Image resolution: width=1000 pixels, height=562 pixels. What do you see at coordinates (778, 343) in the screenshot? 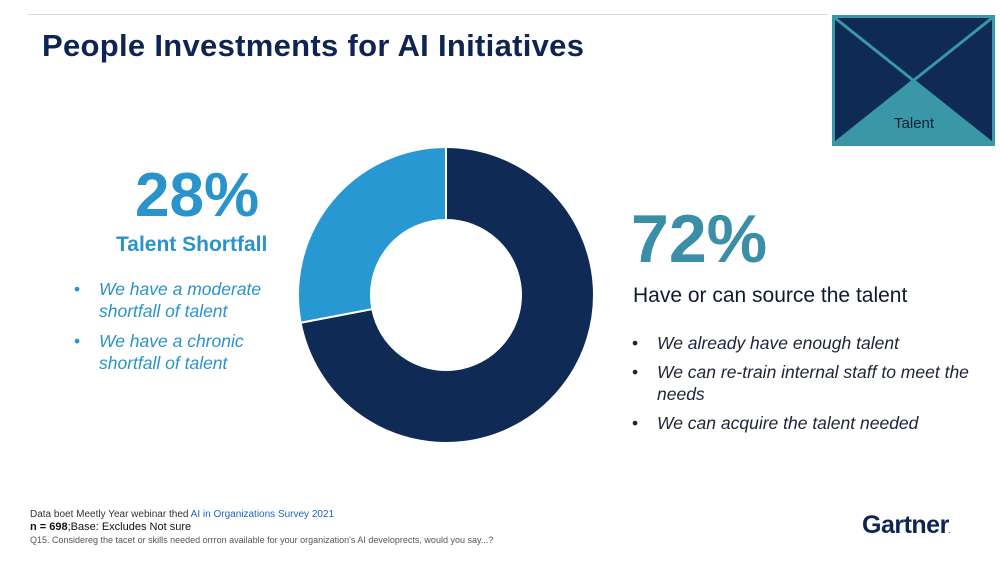
I see `source-bullet-text: We already have enough talent` at bounding box center [778, 343].